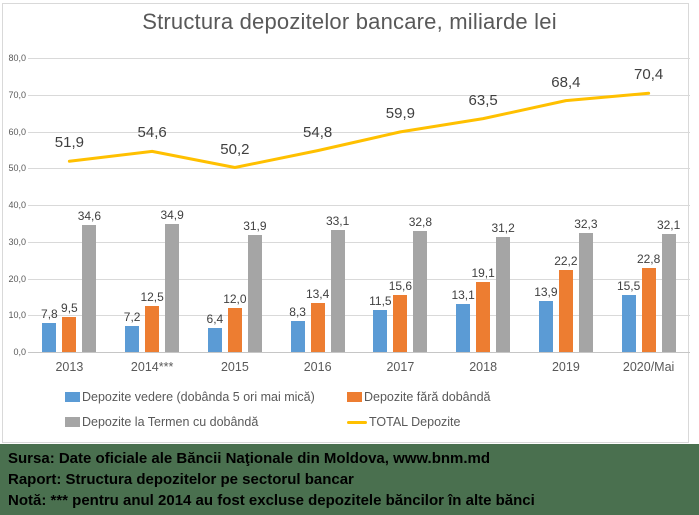 The height and width of the screenshot is (515, 699). I want to click on bar-label: 13,9, so click(546, 291).